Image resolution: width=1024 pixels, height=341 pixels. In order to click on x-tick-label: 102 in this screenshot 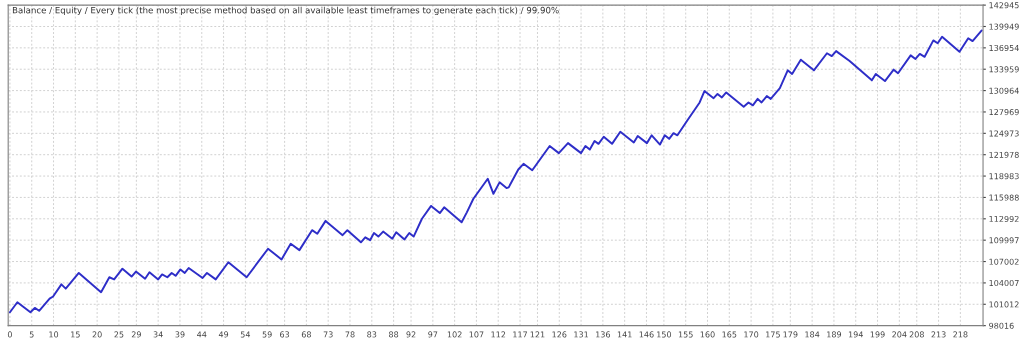, I will do `click(454, 334)`.